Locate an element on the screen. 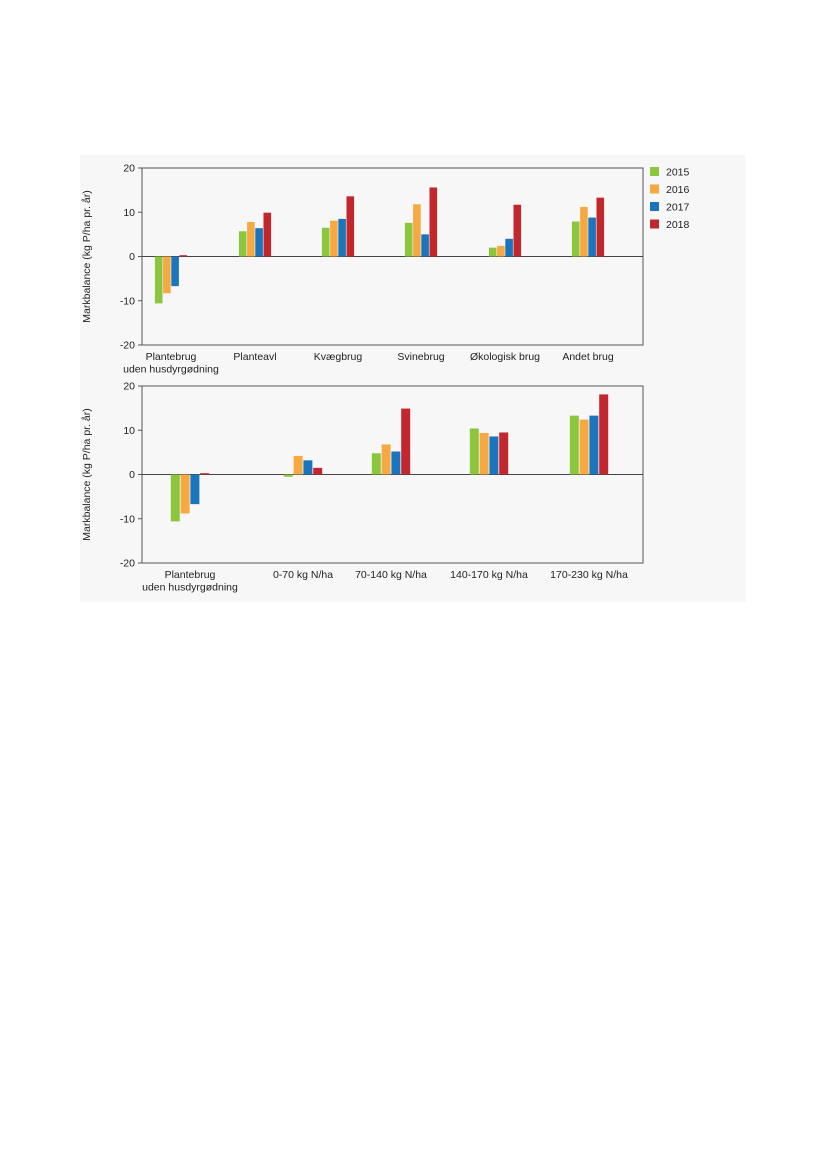 The height and width of the screenshot is (1169, 826). category-label-line: Andet brug is located at coordinates (588, 357).